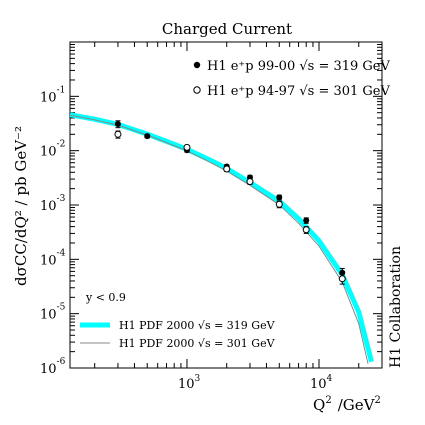  I want to click on legend-series-1: H1 e⁺p 99-00 √s = 319 GeV, so click(298, 66).